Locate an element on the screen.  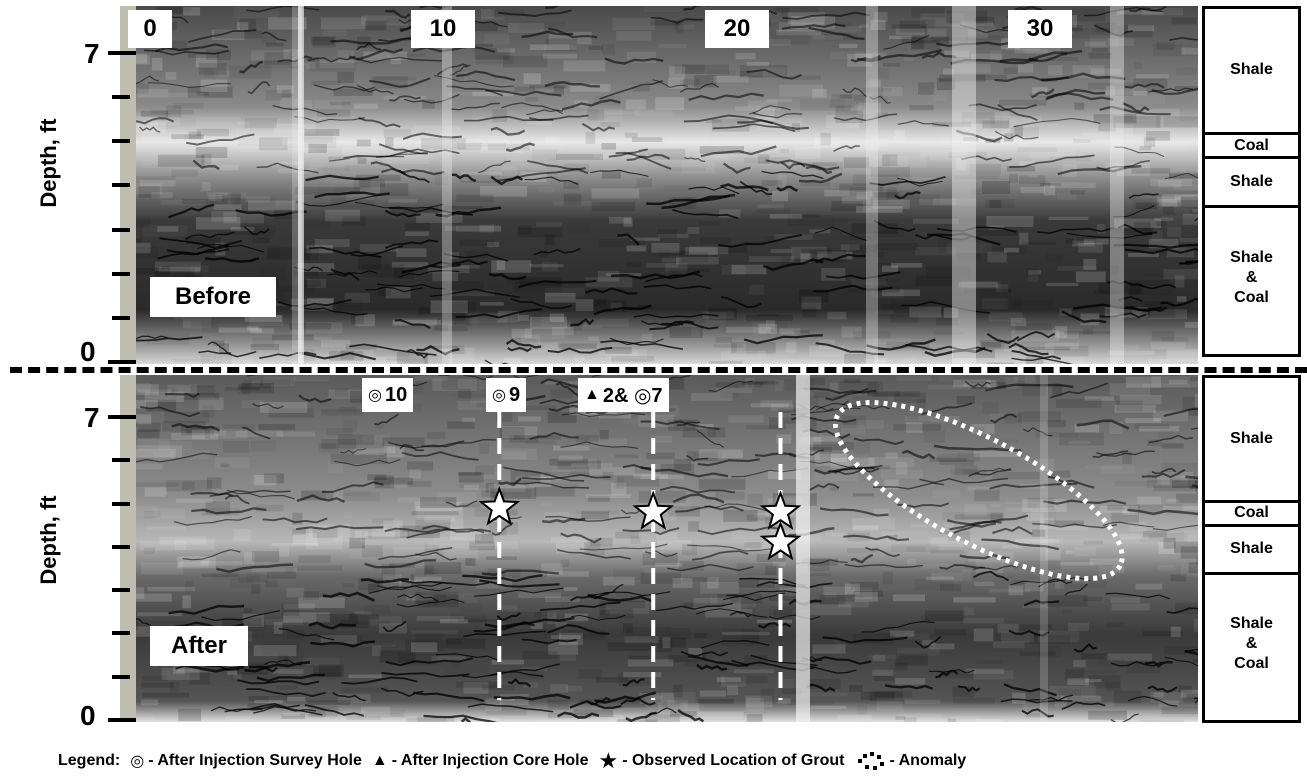
lithology-column-after: Shale Coal Shale Shale & Coal is located at coordinates (1251, 549).